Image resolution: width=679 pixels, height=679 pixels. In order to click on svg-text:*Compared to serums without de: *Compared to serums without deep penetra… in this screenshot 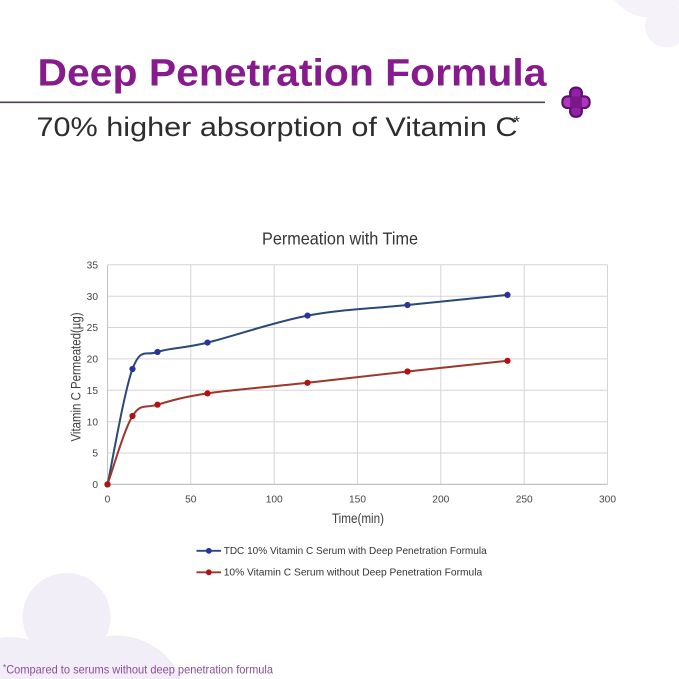, I will do `click(138, 670)`.